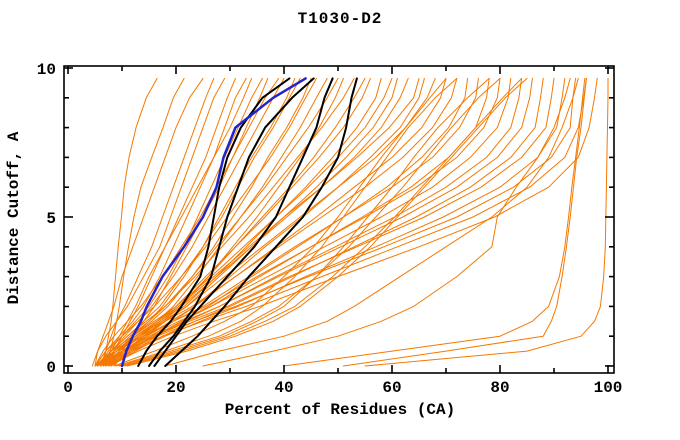 The image size is (680, 440). What do you see at coordinates (51, 368) in the screenshot?
I see `y-tick-label: 0` at bounding box center [51, 368].